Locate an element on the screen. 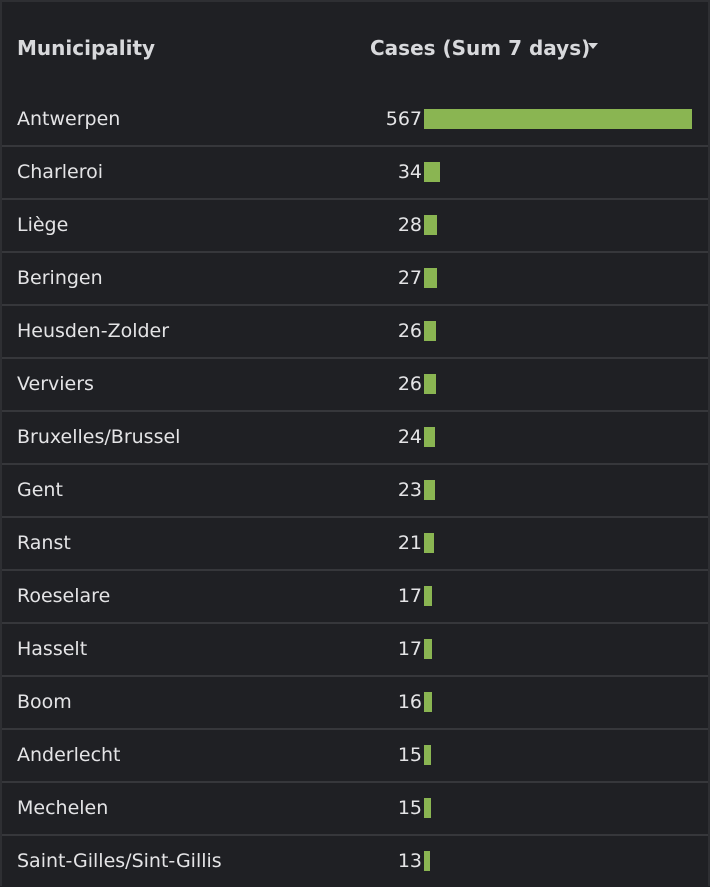  municipality-name: Verviers is located at coordinates (55, 384).